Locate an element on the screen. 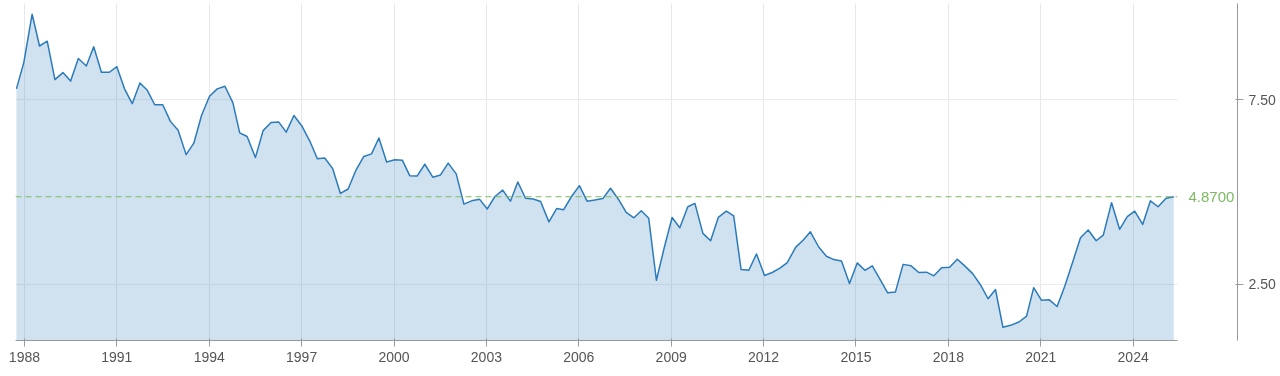 Image resolution: width=1280 pixels, height=376 pixels. x-tick-label: 2018 is located at coordinates (948, 356).